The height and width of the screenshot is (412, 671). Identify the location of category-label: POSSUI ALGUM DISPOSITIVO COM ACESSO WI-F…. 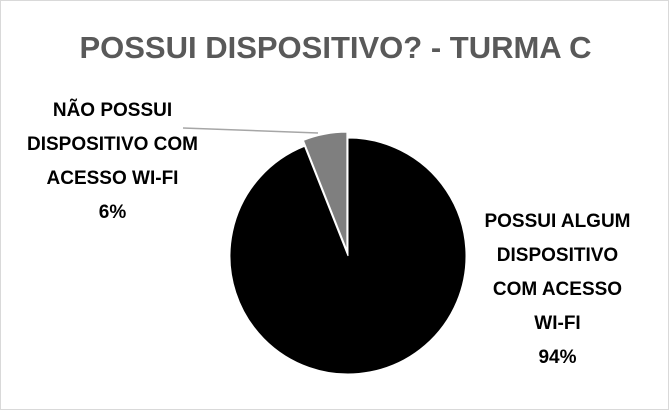
(557, 272).